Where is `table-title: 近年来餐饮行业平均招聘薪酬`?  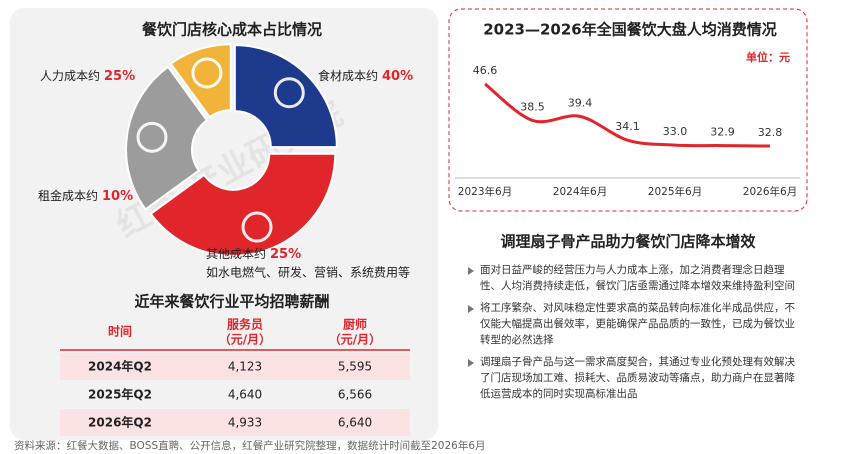
table-title: 近年来餐饮行业平均招聘薪酬 is located at coordinates (231, 302).